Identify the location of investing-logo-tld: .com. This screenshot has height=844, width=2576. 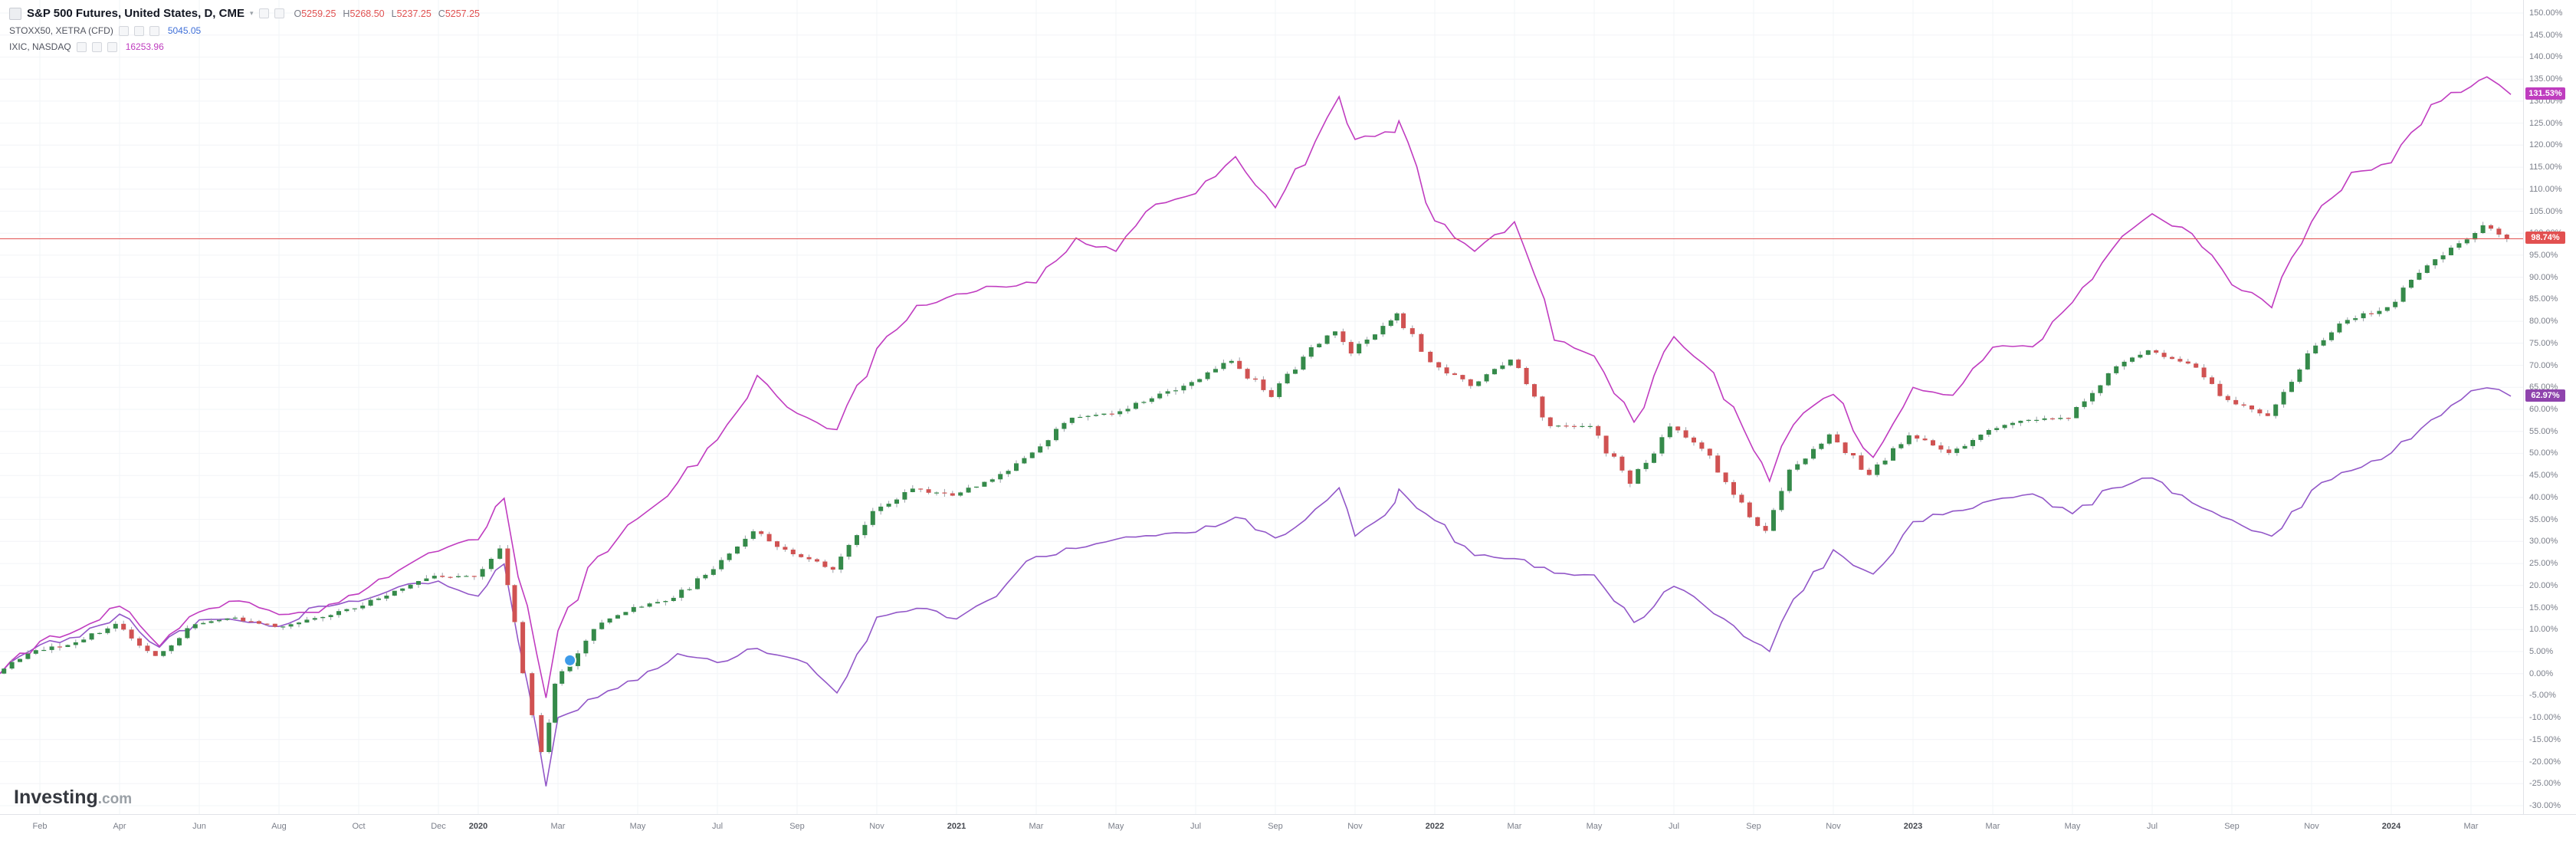
(115, 799).